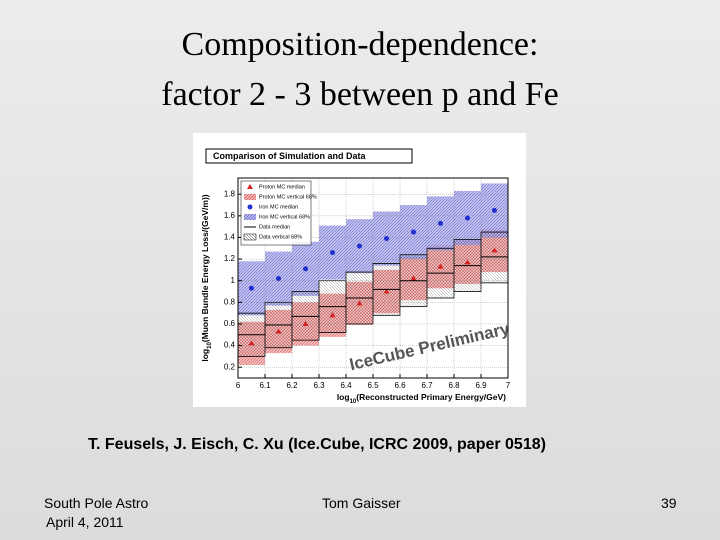  I want to click on x-tick-label: 6.4, so click(346, 385).